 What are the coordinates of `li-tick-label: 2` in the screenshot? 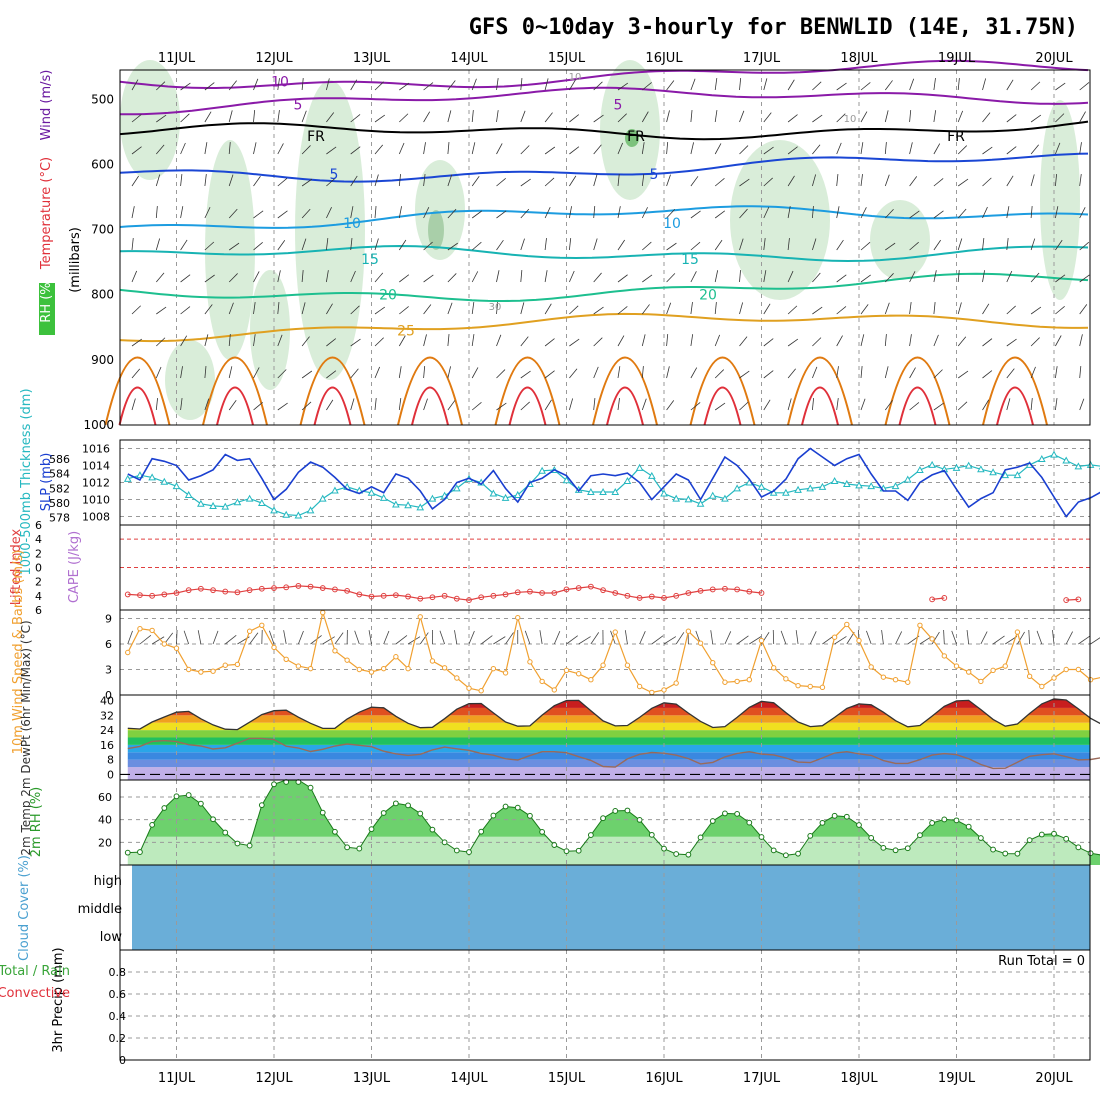 It's located at (38, 582).